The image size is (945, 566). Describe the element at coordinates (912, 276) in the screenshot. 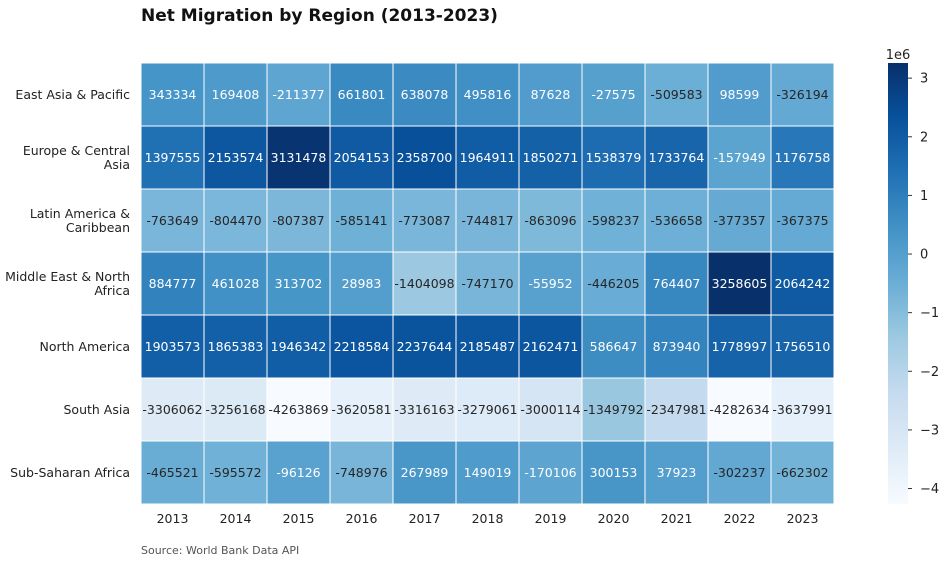

I see `colorbar: 3 2 1 0 −1 −2 −3 −4 1e6` at that location.